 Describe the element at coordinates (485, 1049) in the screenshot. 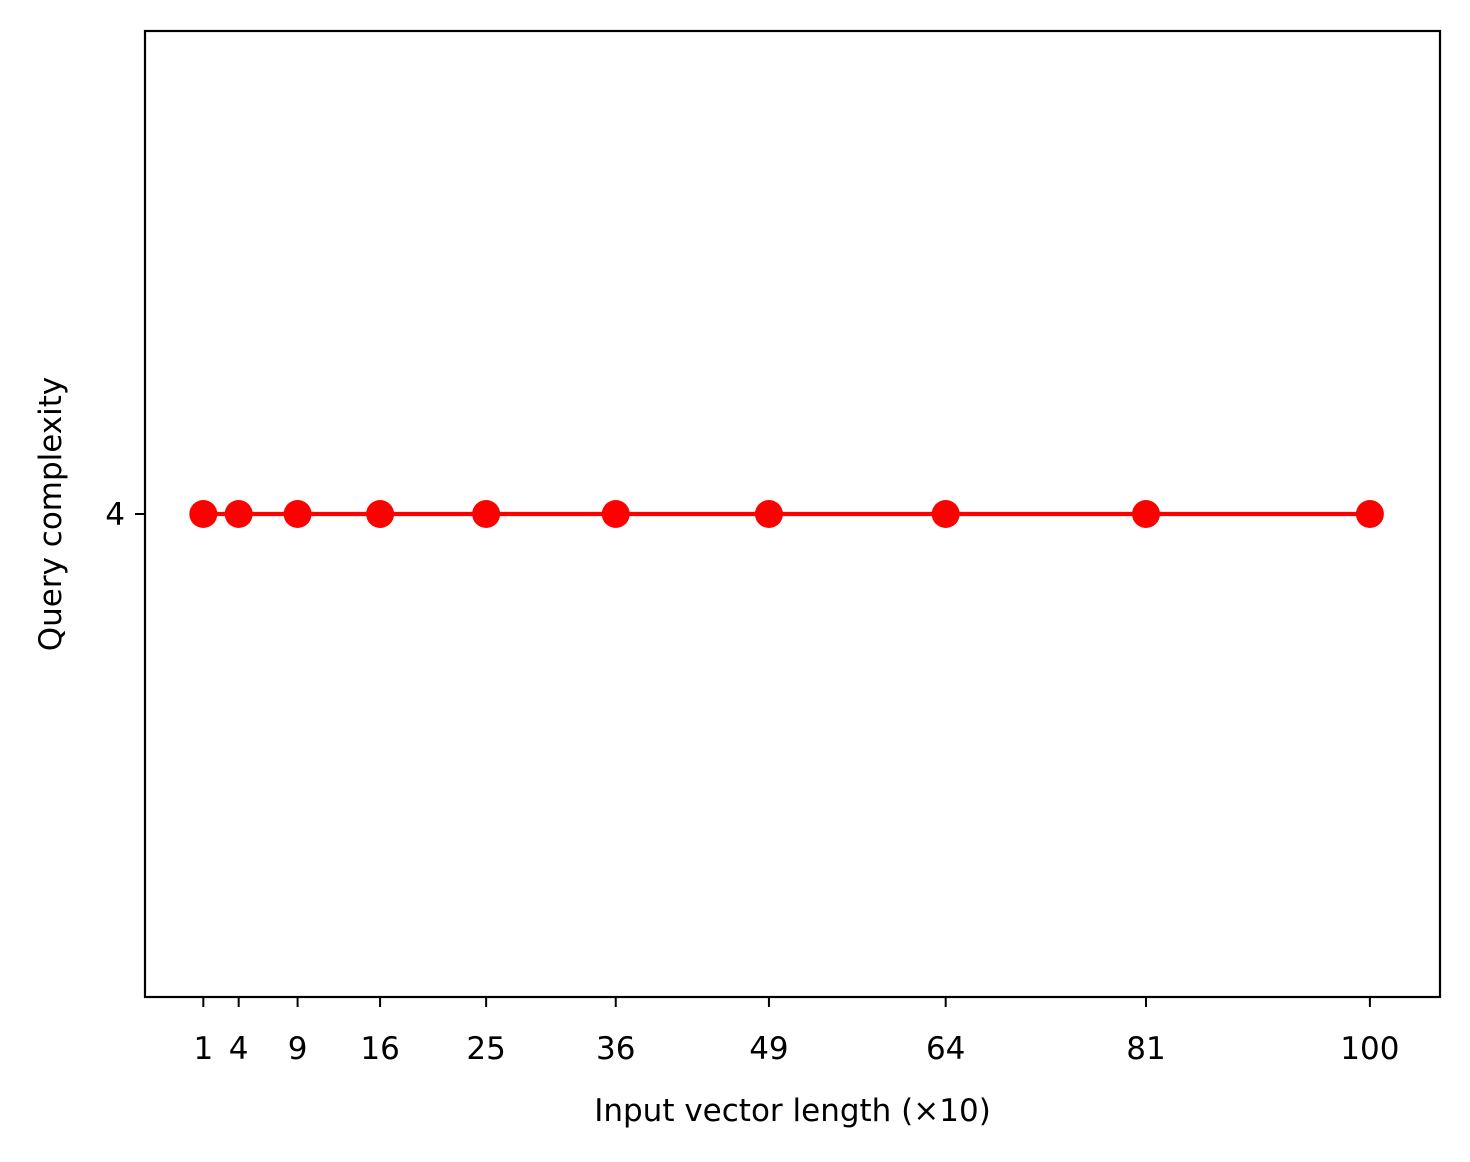

I see `x-tick-label: 25` at that location.